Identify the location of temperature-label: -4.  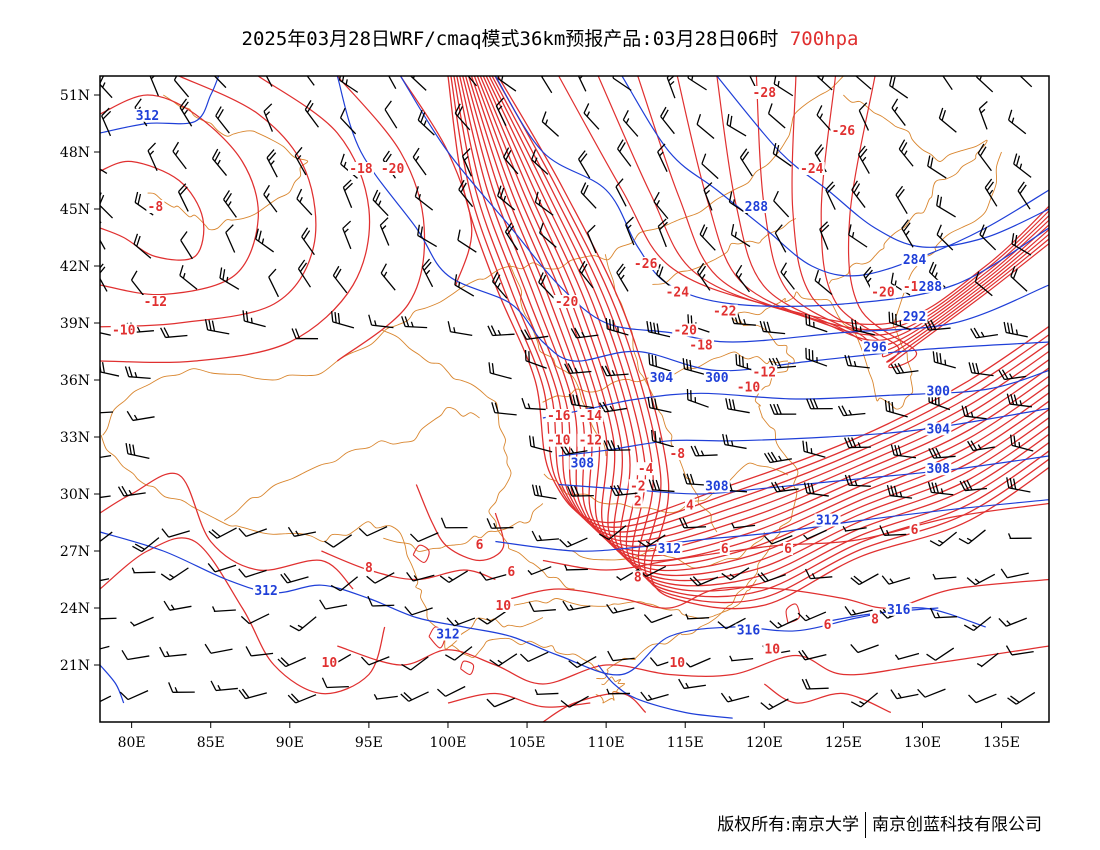
(646, 469).